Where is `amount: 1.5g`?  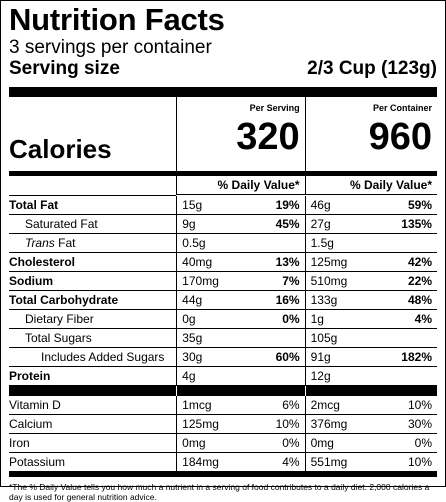
amount: 1.5g is located at coordinates (322, 243).